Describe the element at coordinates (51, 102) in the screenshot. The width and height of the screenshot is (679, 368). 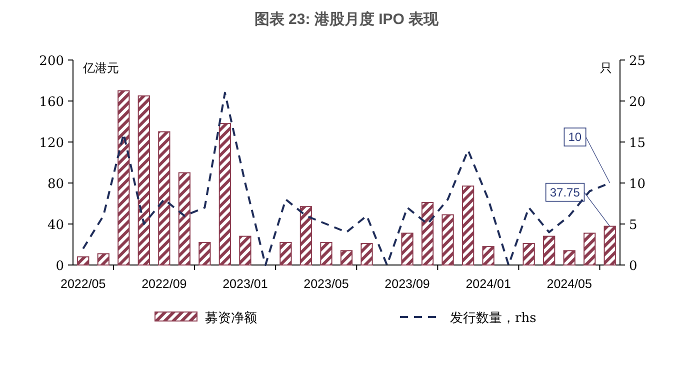
I see `y-tick-label: 160` at that location.